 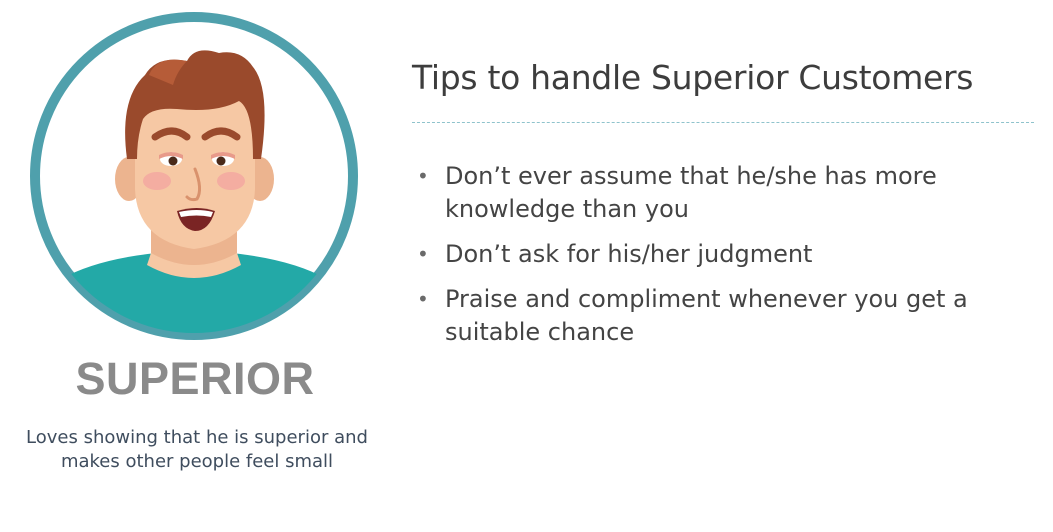 What do you see at coordinates (629, 254) in the screenshot?
I see `tip-text: Don’t ask for his/her judgment` at bounding box center [629, 254].